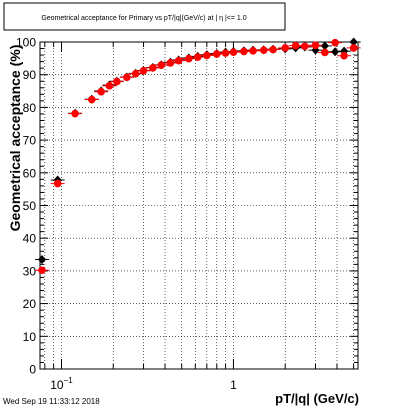 Image resolution: width=400 pixels, height=412 pixels. Describe the element at coordinates (317, 398) in the screenshot. I see `x-axis-title: pT/|q| (GeV/c)` at that location.